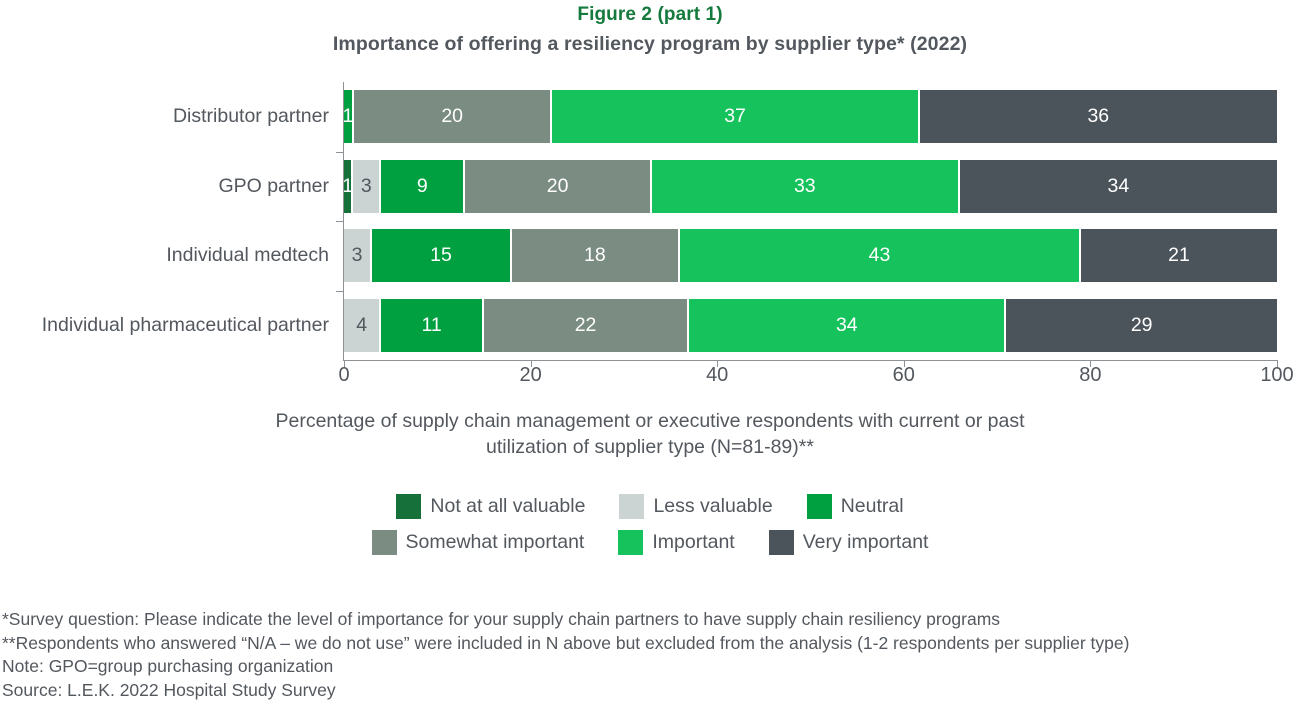  Describe the element at coordinates (650, 368) in the screenshot. I see `x-axis-ticks` at that location.